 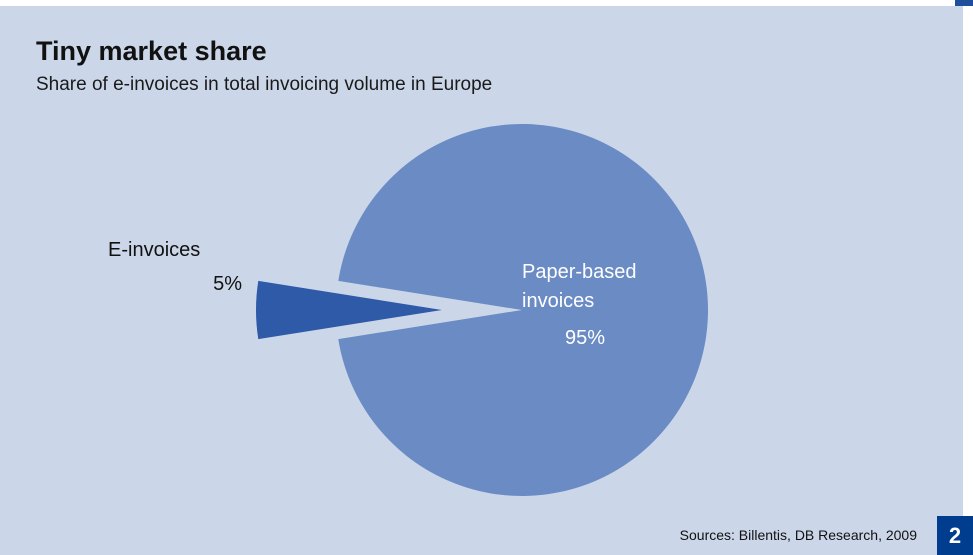 What do you see at coordinates (558, 301) in the screenshot?
I see `slice-label-paper-line2: invoices` at bounding box center [558, 301].